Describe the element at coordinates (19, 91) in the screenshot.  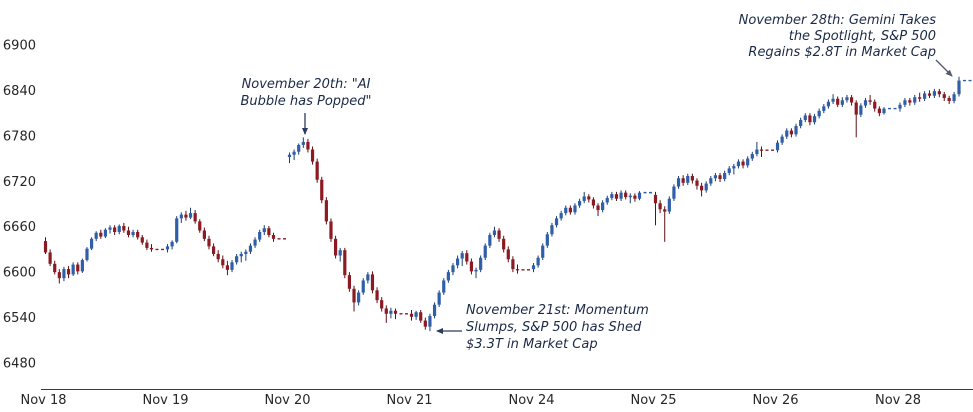
I see `y-tick-label: 6840` at that location.